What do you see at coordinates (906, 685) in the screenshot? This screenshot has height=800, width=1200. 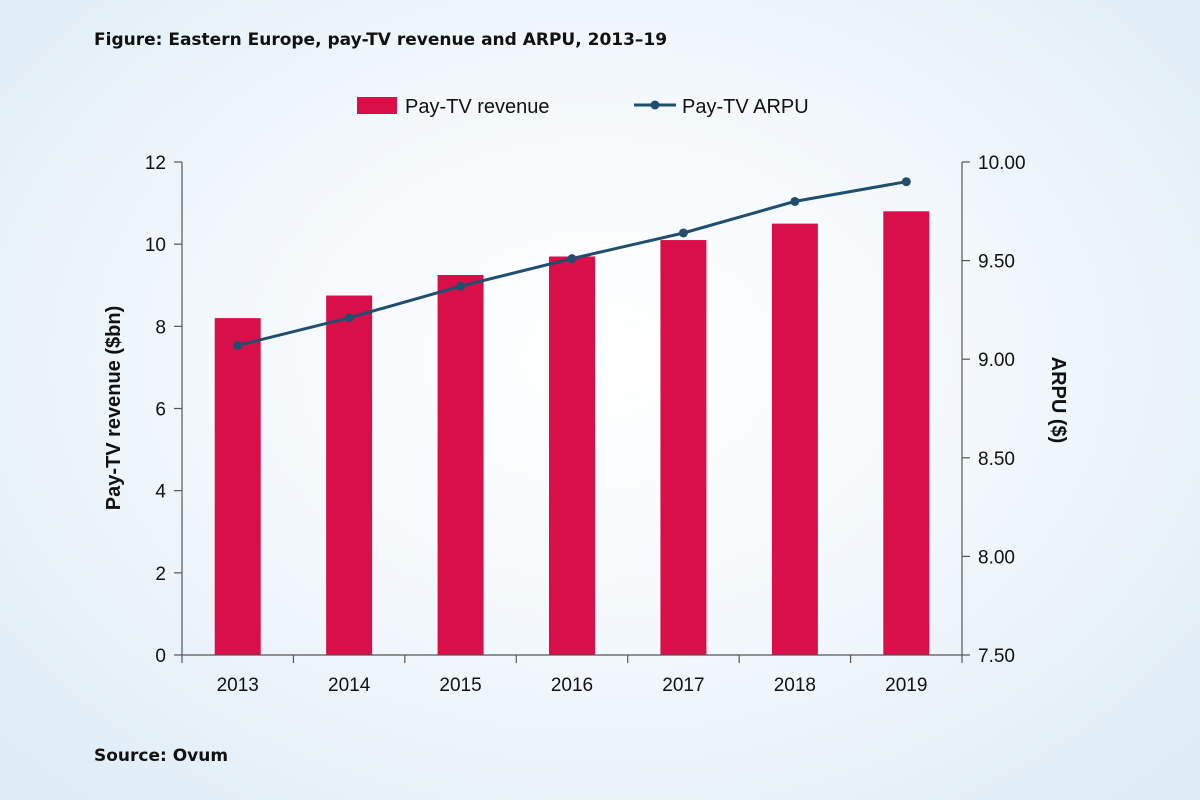 I see `x-tick-label: 2019` at bounding box center [906, 685].